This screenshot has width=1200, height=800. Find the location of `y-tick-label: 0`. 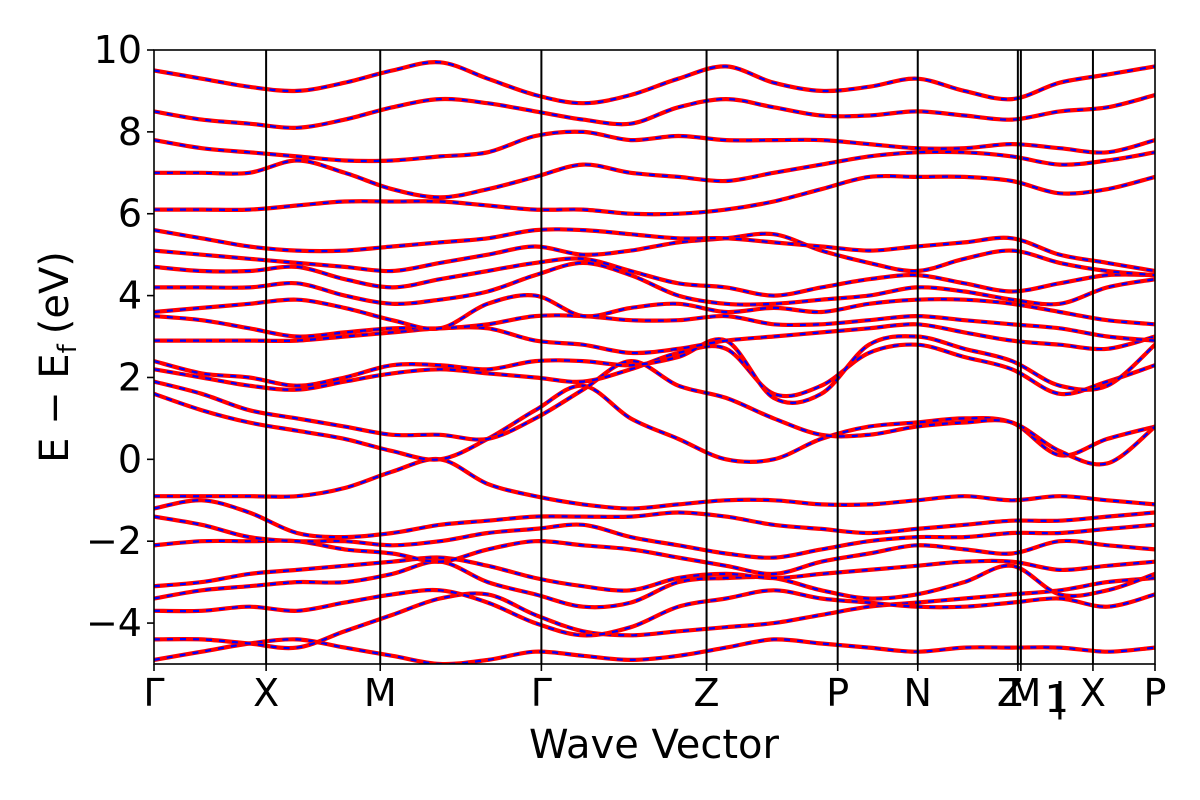

y-tick-label: 0 is located at coordinates (130, 459).